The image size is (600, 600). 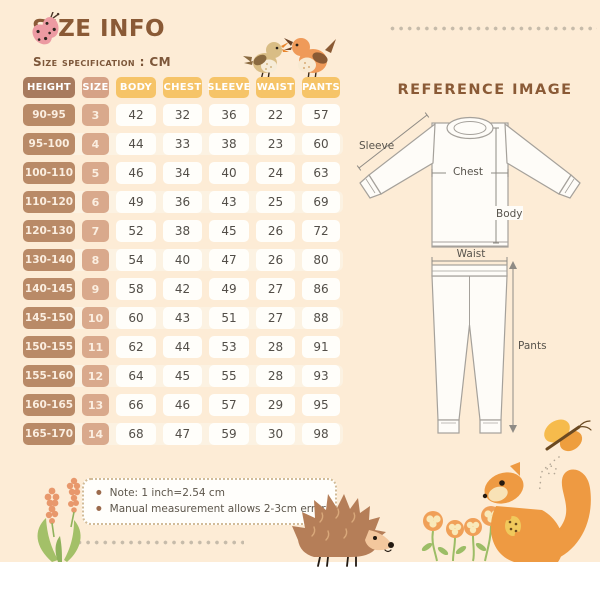 What do you see at coordinates (95, 289) in the screenshot?
I see `size-cell: 9` at bounding box center [95, 289].